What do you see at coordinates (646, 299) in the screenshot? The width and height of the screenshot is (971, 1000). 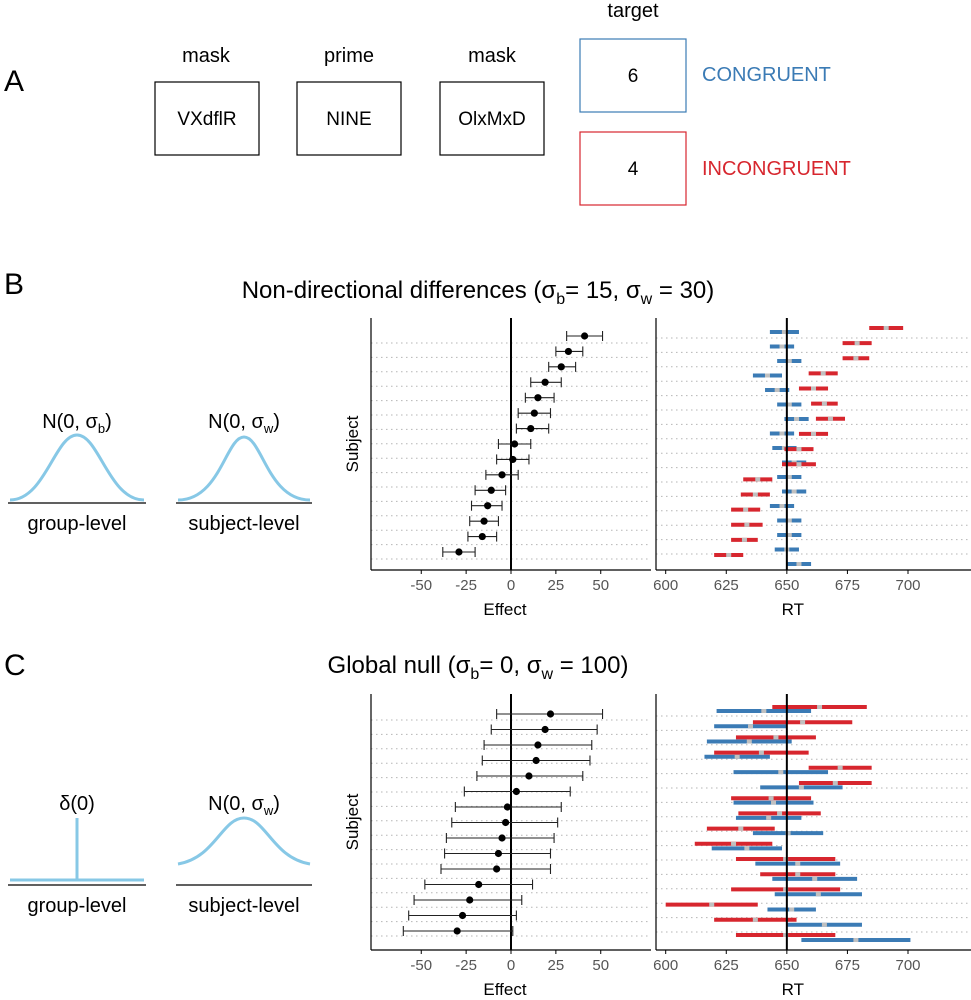 I see `title-sub: w` at bounding box center [646, 299].